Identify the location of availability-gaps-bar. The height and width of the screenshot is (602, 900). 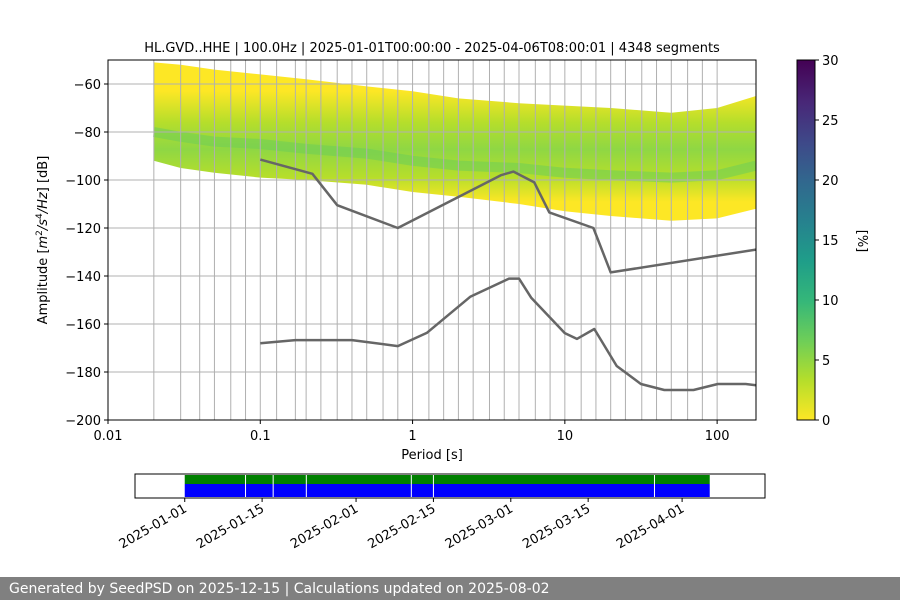
(447, 479).